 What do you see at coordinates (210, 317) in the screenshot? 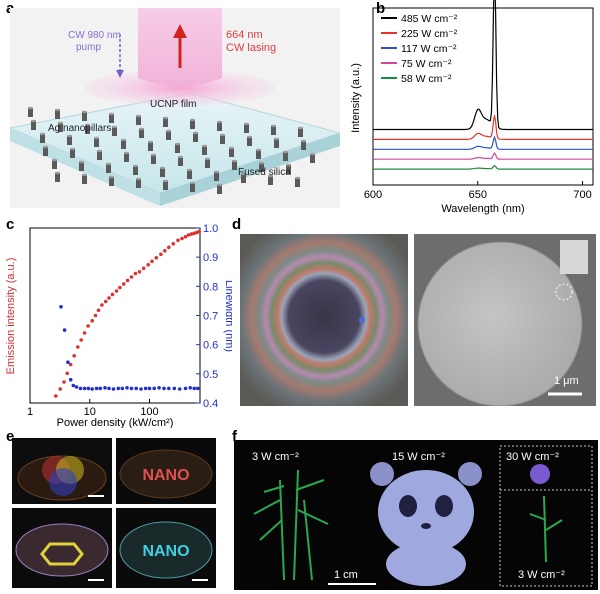
I see `power-y2tick-label: 0.7` at bounding box center [210, 317].